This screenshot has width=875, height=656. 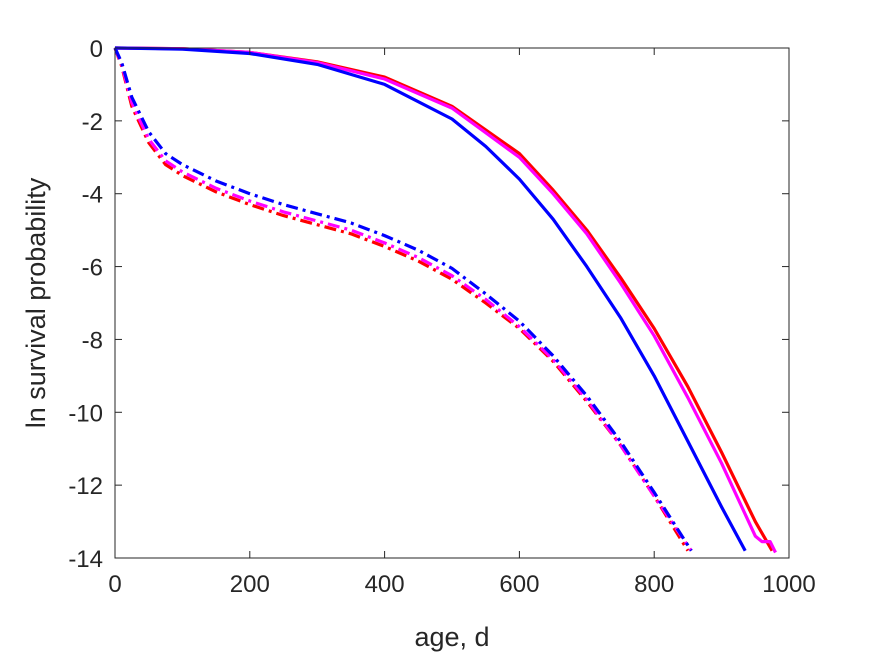 What do you see at coordinates (92, 195) in the screenshot?
I see `y-tick-label: -4` at bounding box center [92, 195].